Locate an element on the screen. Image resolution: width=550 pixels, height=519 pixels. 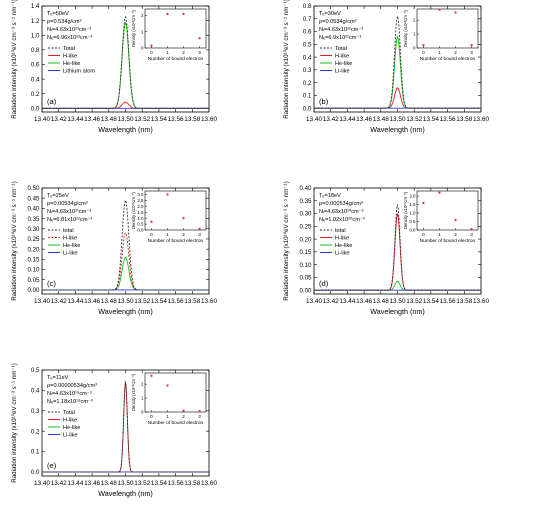
param-text: ρ=0.534g/cm³ is located at coordinates (64, 22).